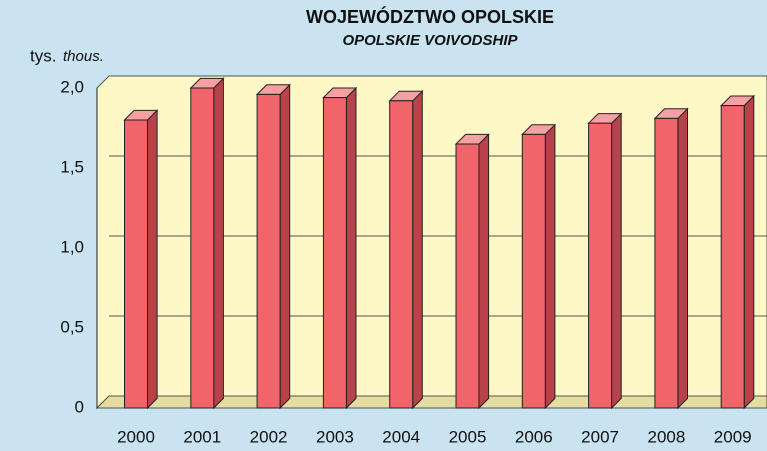  Describe the element at coordinates (136, 436) in the screenshot. I see `x-tick-label: 2000` at that location.